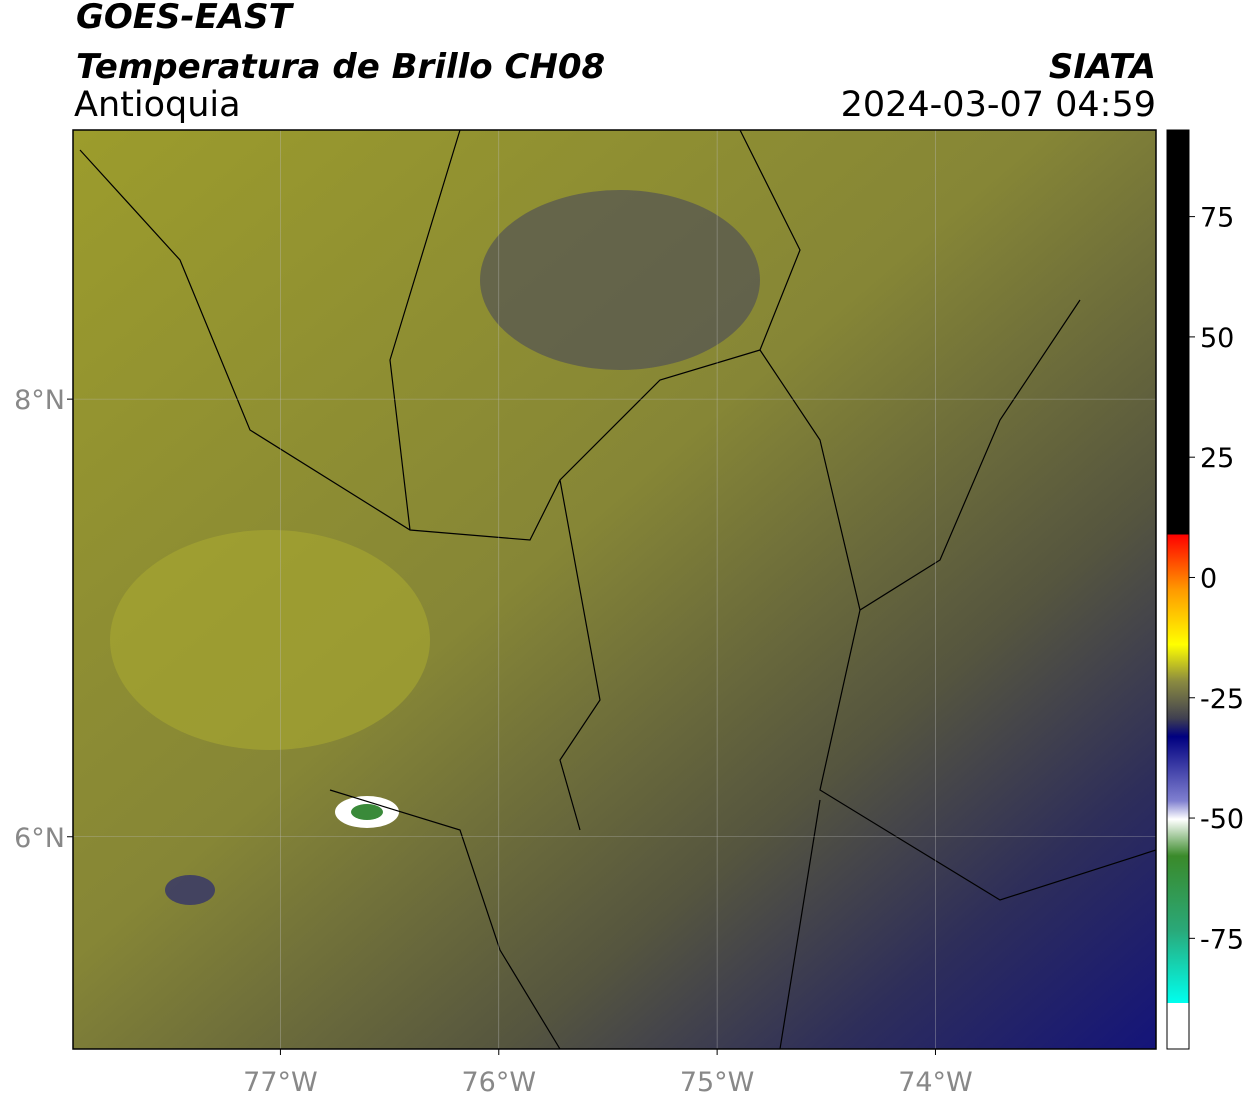  Describe the element at coordinates (1222, 819) in the screenshot. I see `colorbar-tick-label: -50` at that location.